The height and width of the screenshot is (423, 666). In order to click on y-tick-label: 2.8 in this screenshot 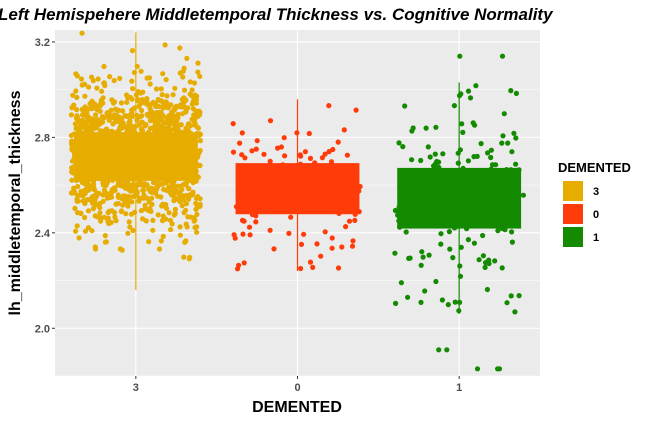, I will do `click(42, 138)`.